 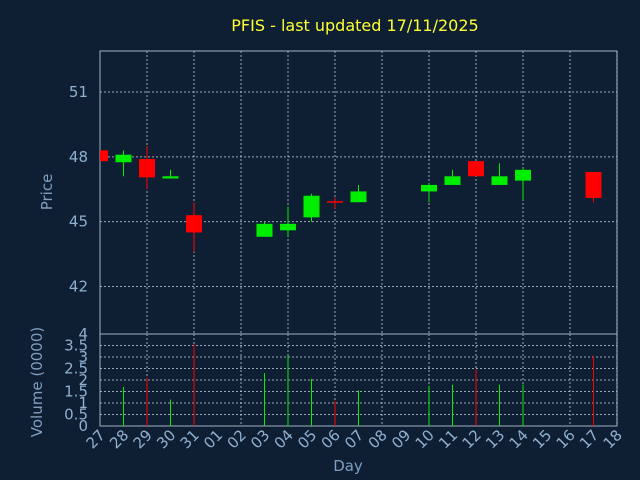 I want to click on x-tick-label: 06, so click(x=331, y=439).